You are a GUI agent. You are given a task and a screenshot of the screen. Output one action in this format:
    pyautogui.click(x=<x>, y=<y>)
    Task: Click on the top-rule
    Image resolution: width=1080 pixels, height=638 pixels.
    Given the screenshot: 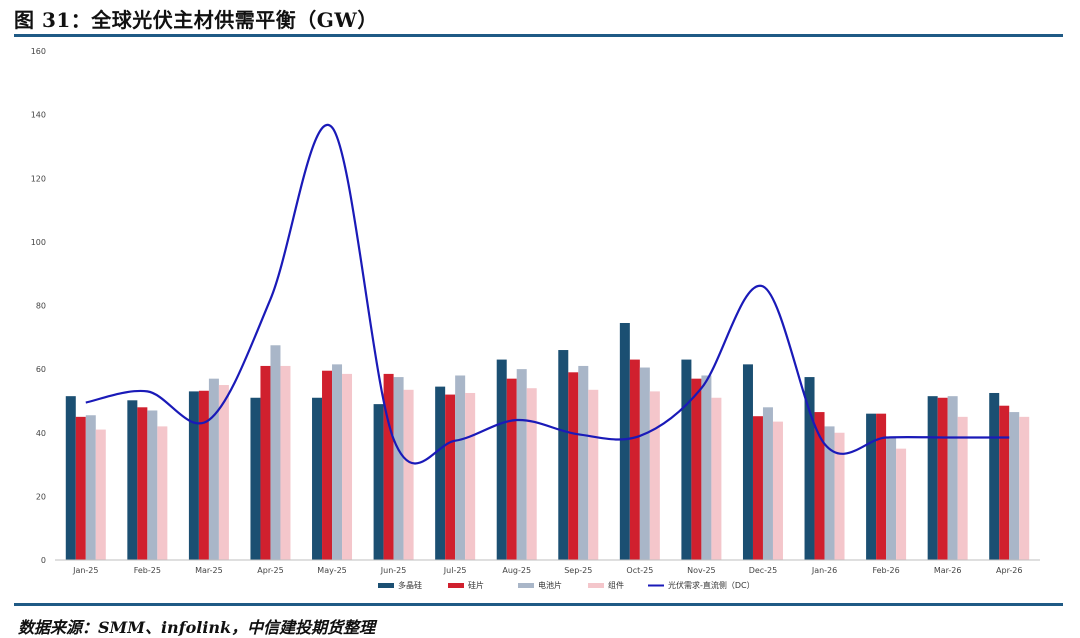 What is the action you would take?
    pyautogui.click(x=538, y=35)
    